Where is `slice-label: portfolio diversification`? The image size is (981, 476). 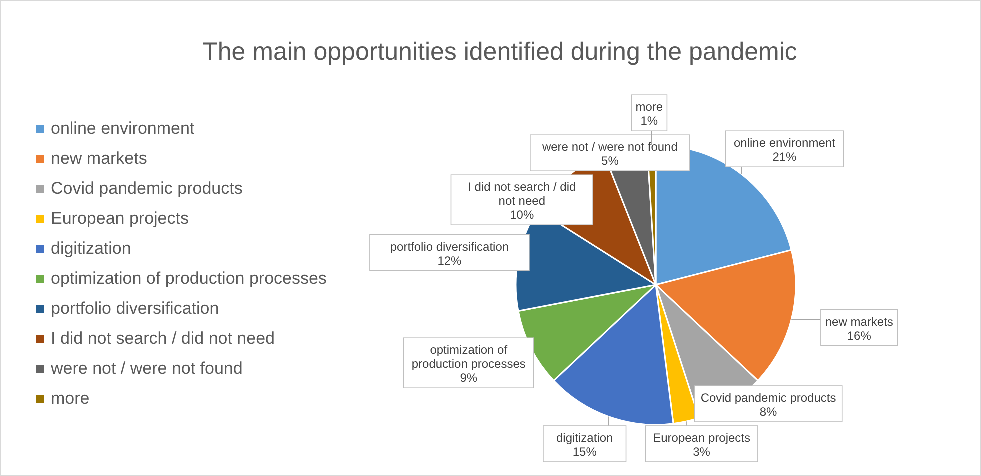 slice-label: portfolio diversification is located at coordinates (450, 247).